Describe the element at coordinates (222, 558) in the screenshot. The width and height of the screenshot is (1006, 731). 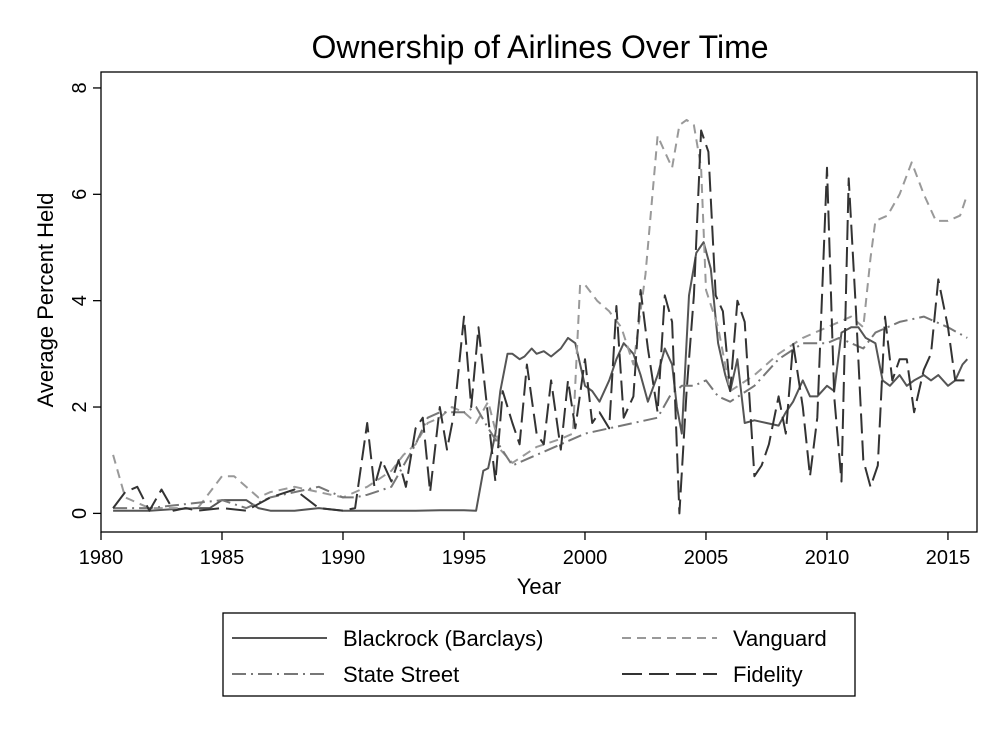
I see `x-tick-label: 1985` at that location.